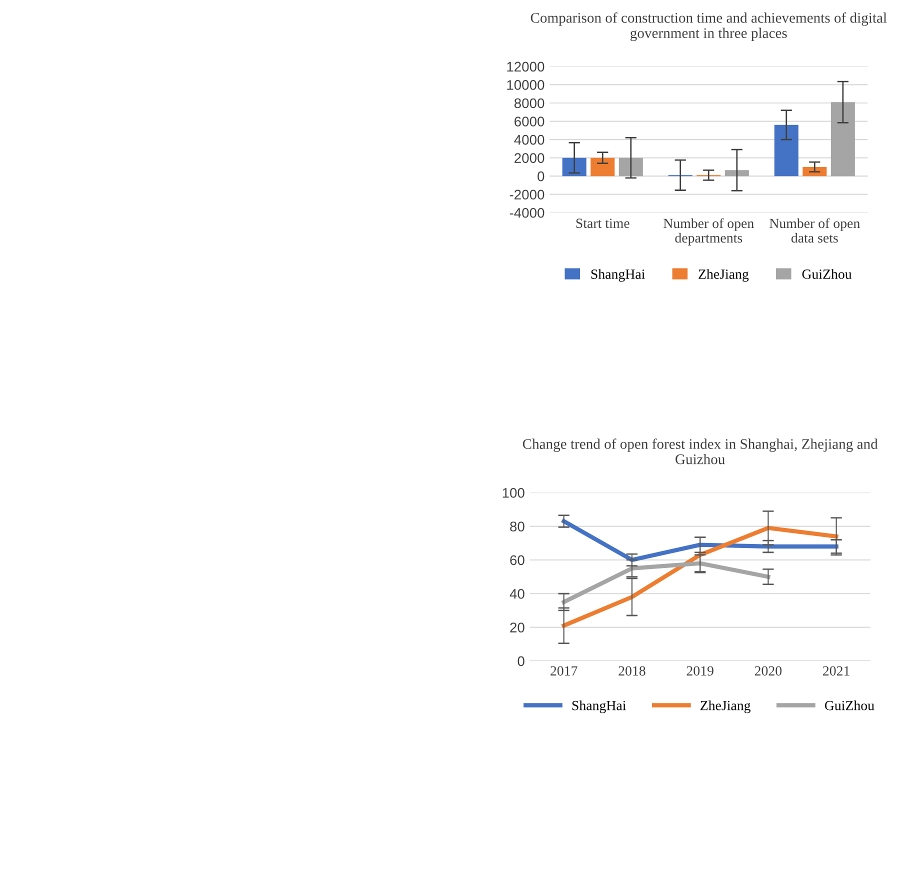  What do you see at coordinates (632, 671) in the screenshot?
I see `x-tick-label: 2018` at bounding box center [632, 671].